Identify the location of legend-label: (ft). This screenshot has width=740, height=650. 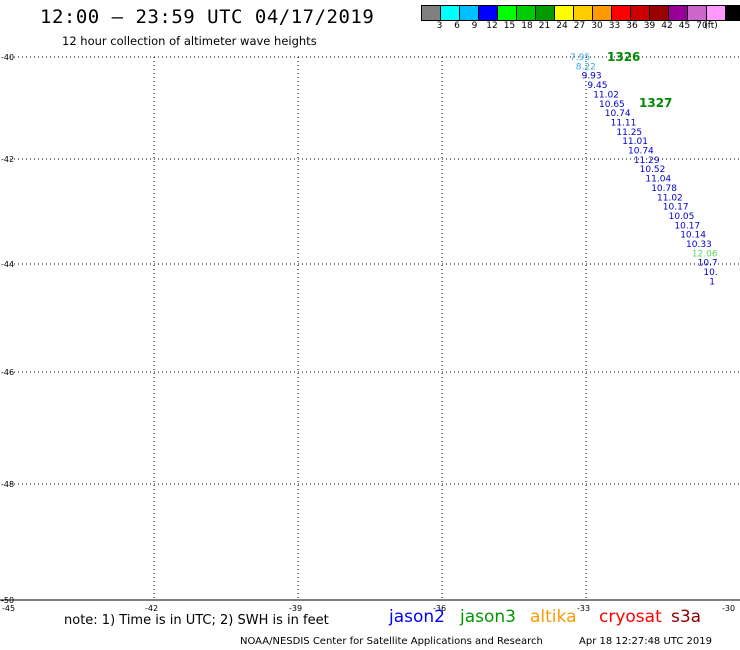
(711, 26).